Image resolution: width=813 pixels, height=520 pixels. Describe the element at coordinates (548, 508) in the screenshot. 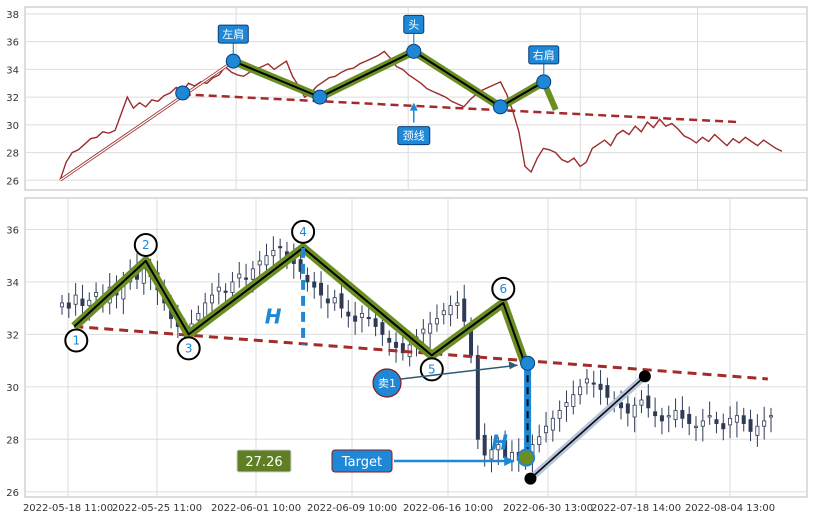

I see `bottom-xtick-label: 2022-06-30 13:00` at that location.